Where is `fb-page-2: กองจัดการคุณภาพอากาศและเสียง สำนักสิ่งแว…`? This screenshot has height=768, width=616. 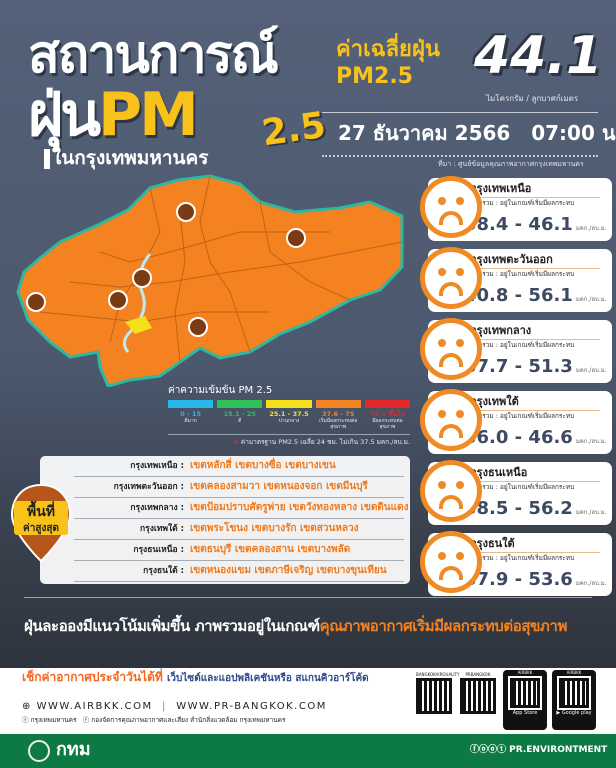
fb-page-2: กองจัดการคุณภาพอากาศและเสียง สำนักสิ่งแว… is located at coordinates (188, 720).